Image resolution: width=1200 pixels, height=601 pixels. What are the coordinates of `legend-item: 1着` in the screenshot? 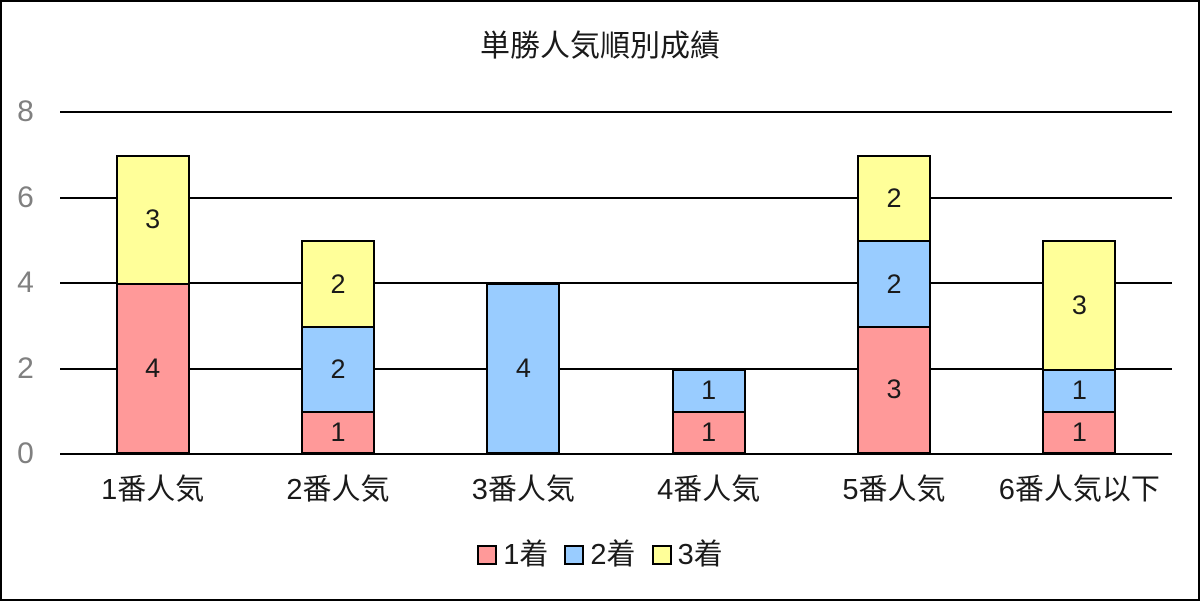 It's located at (512, 555).